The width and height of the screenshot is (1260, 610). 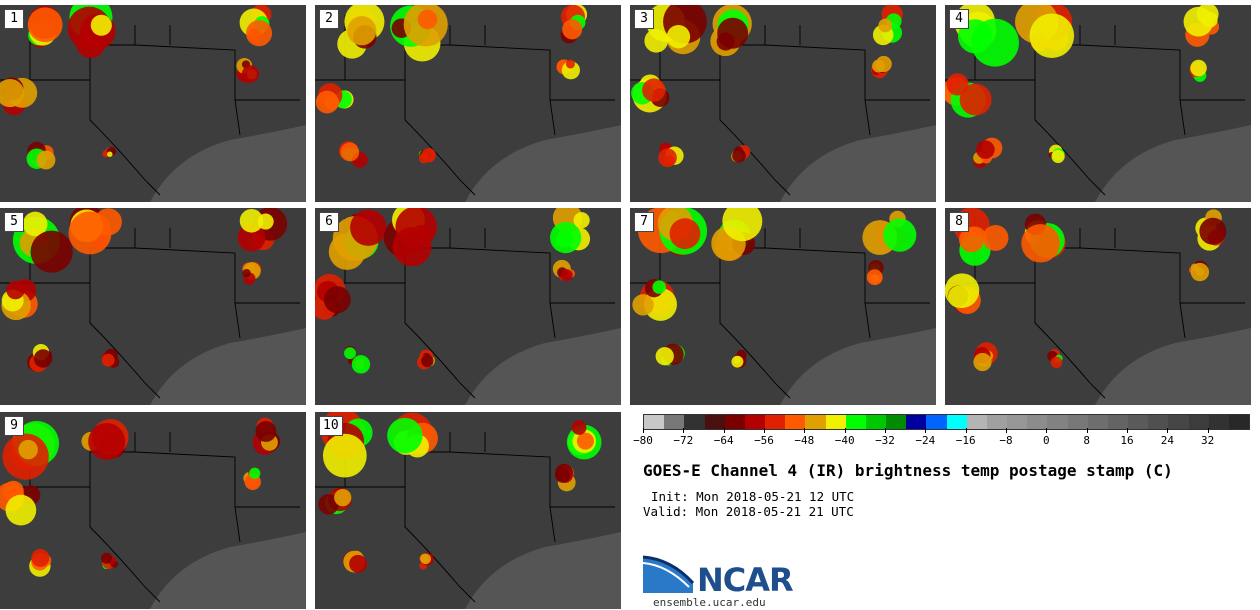 What do you see at coordinates (14, 222) in the screenshot?
I see `panel-label: 5` at bounding box center [14, 222].